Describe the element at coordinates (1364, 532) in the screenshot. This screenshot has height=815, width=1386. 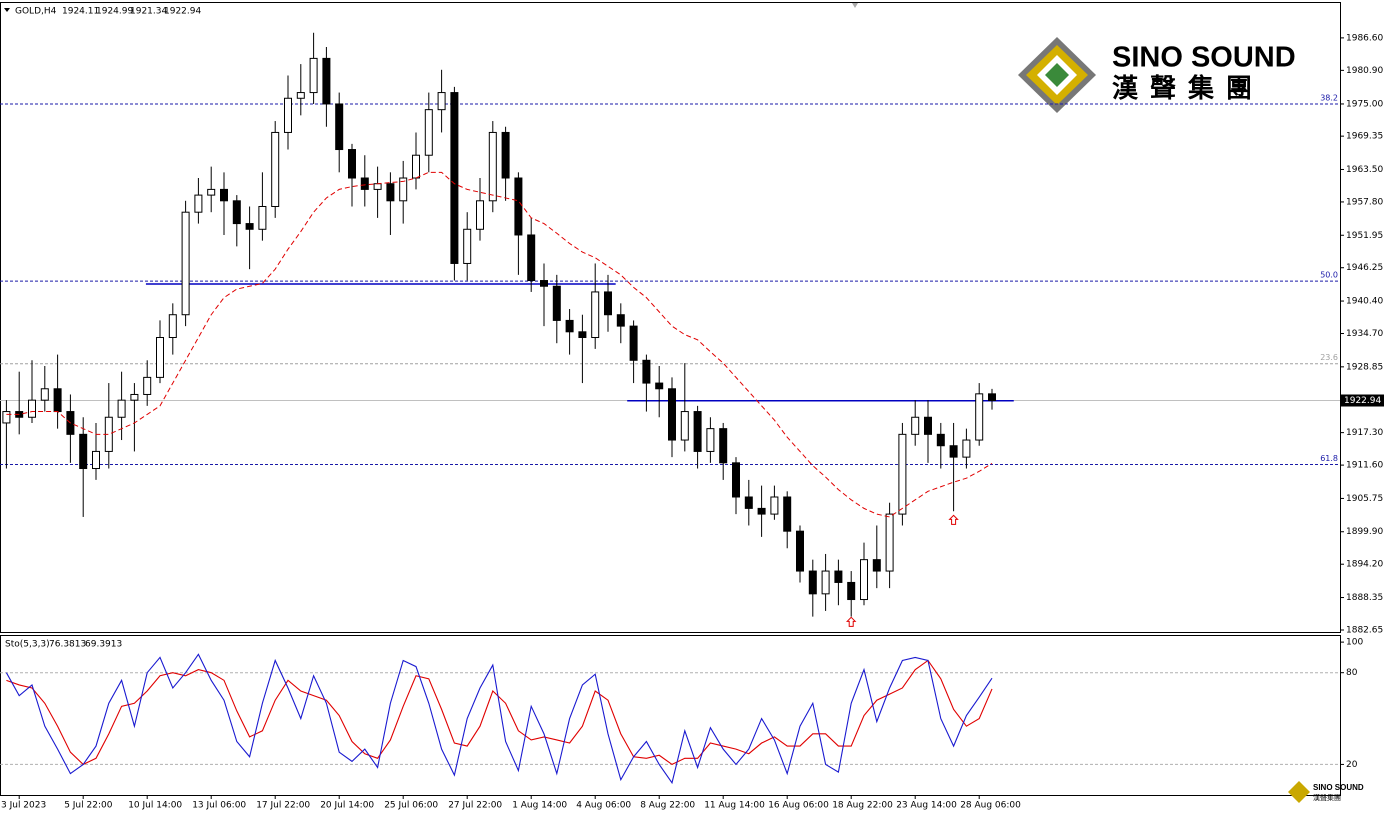
I see `y-tick-label: 1899.90` at that location.